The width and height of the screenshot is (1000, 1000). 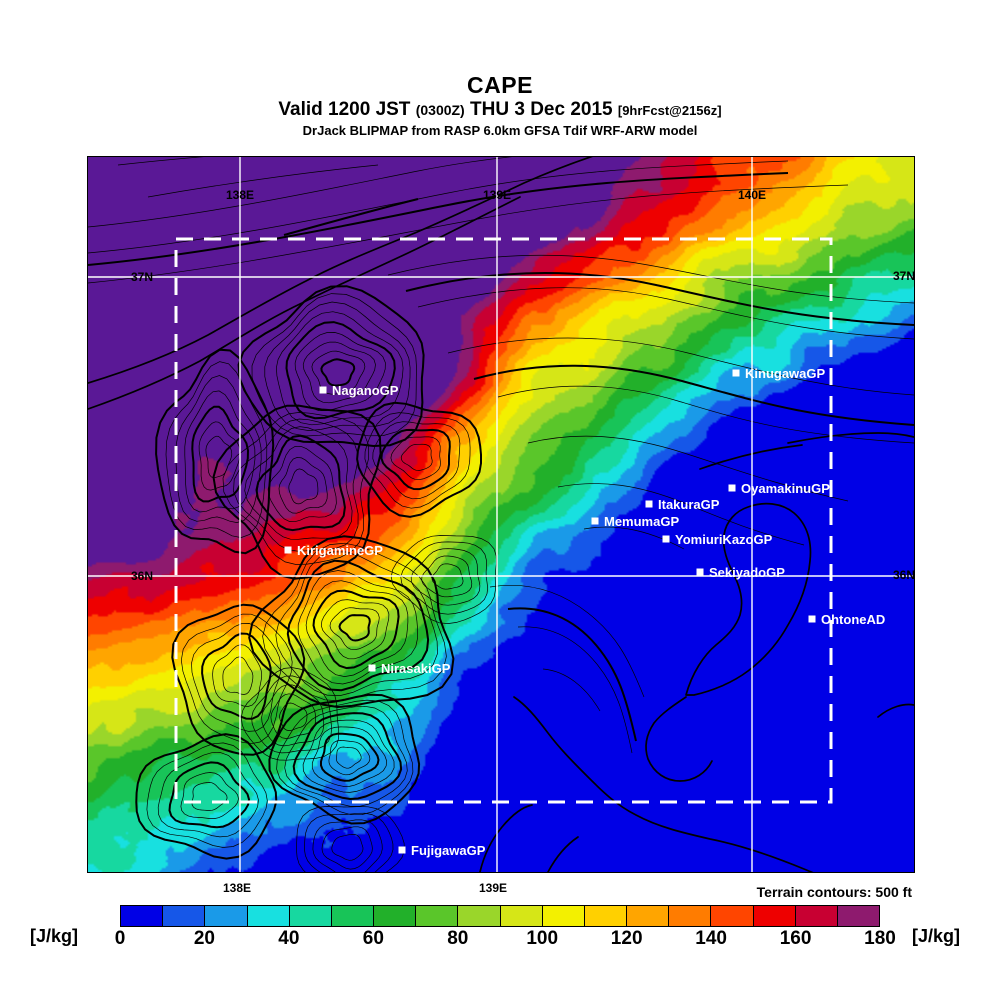 I want to click on station-dot-ItakuraGP, so click(x=649, y=504).